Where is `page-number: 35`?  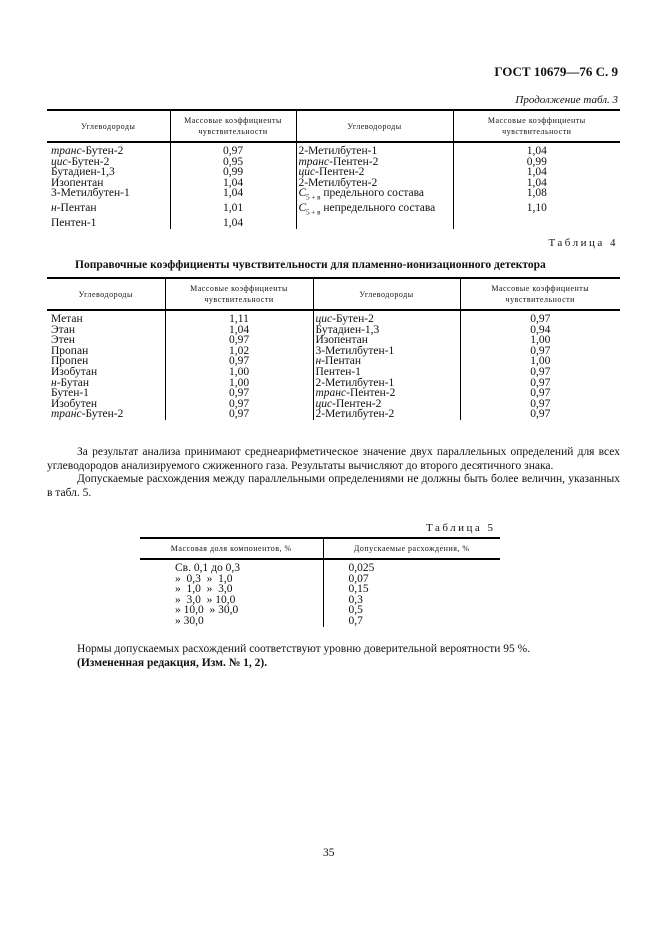 page-number: 35 is located at coordinates (329, 853).